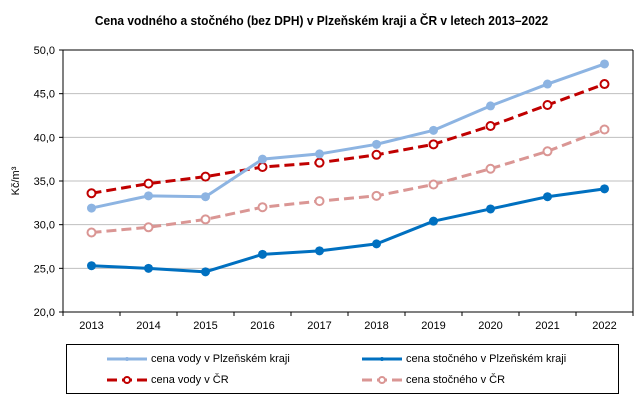 This screenshot has height=409, width=643. What do you see at coordinates (262, 326) in the screenshot?
I see `x-tick-label: 2016` at bounding box center [262, 326].